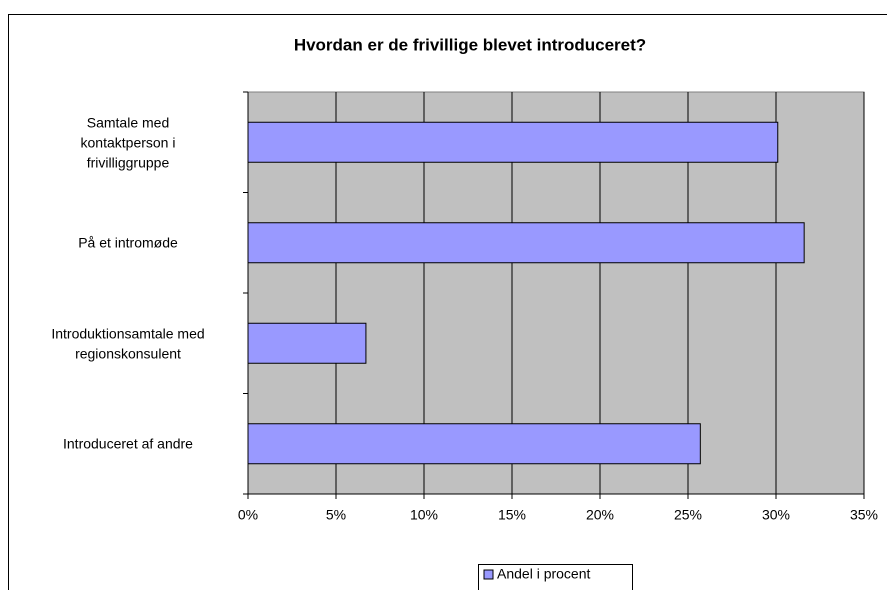  I want to click on y-tick-label: Introduceret af andre, so click(128, 443).